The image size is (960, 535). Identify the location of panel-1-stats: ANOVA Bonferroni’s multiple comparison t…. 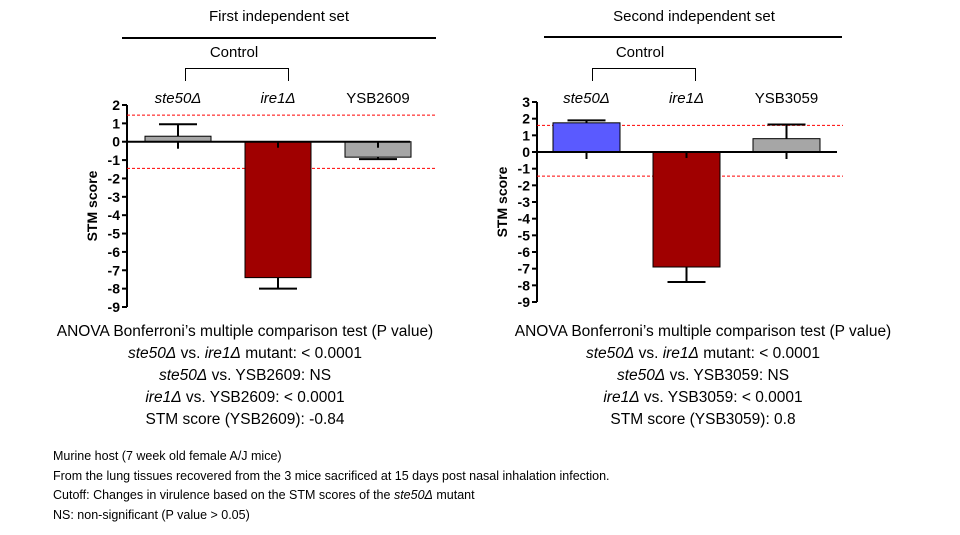
(245, 376).